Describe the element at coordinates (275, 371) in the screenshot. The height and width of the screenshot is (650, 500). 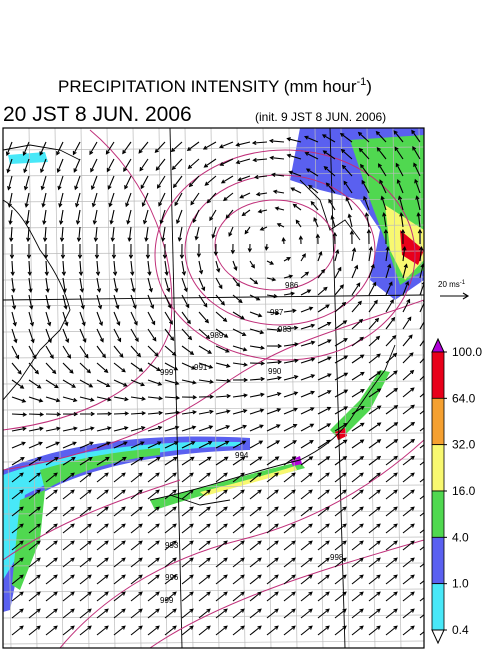
I see `isobar-label: 990` at that location.